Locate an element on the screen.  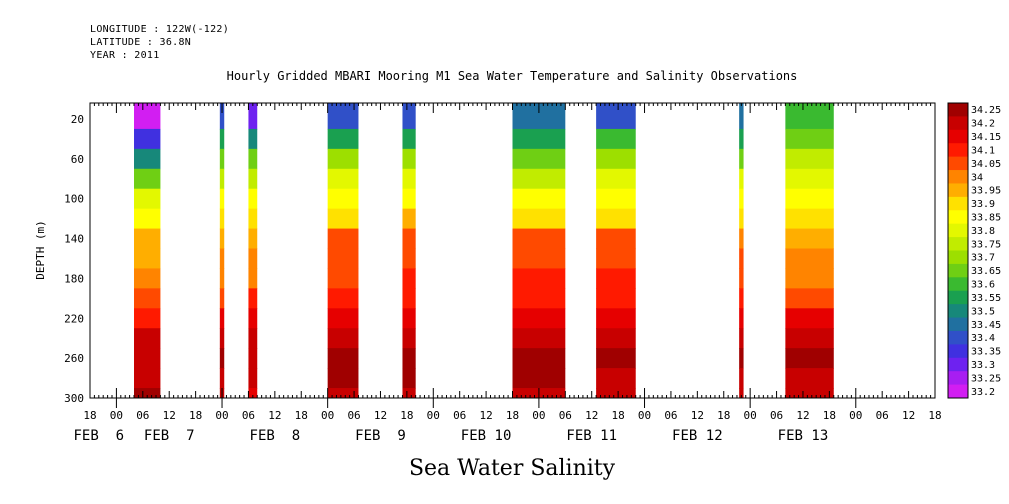
x-date-label: FEB 6 is located at coordinates (99, 436).